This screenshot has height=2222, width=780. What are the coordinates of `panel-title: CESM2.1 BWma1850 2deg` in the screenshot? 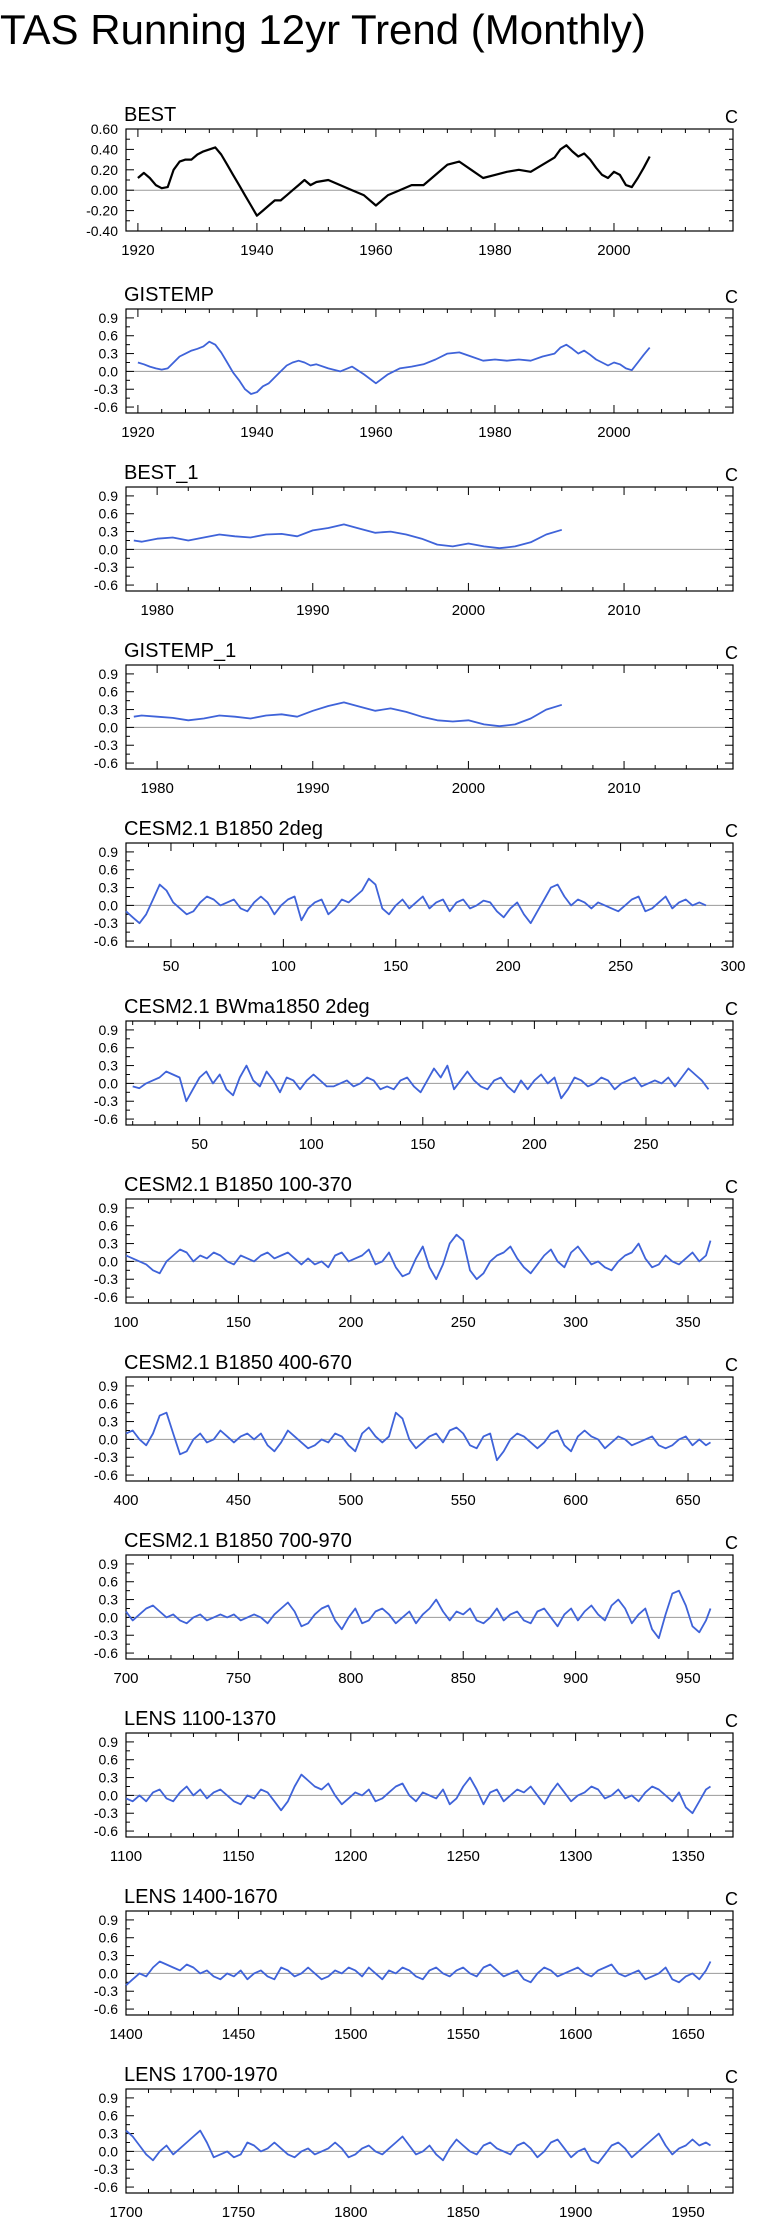 It's located at (247, 1007).